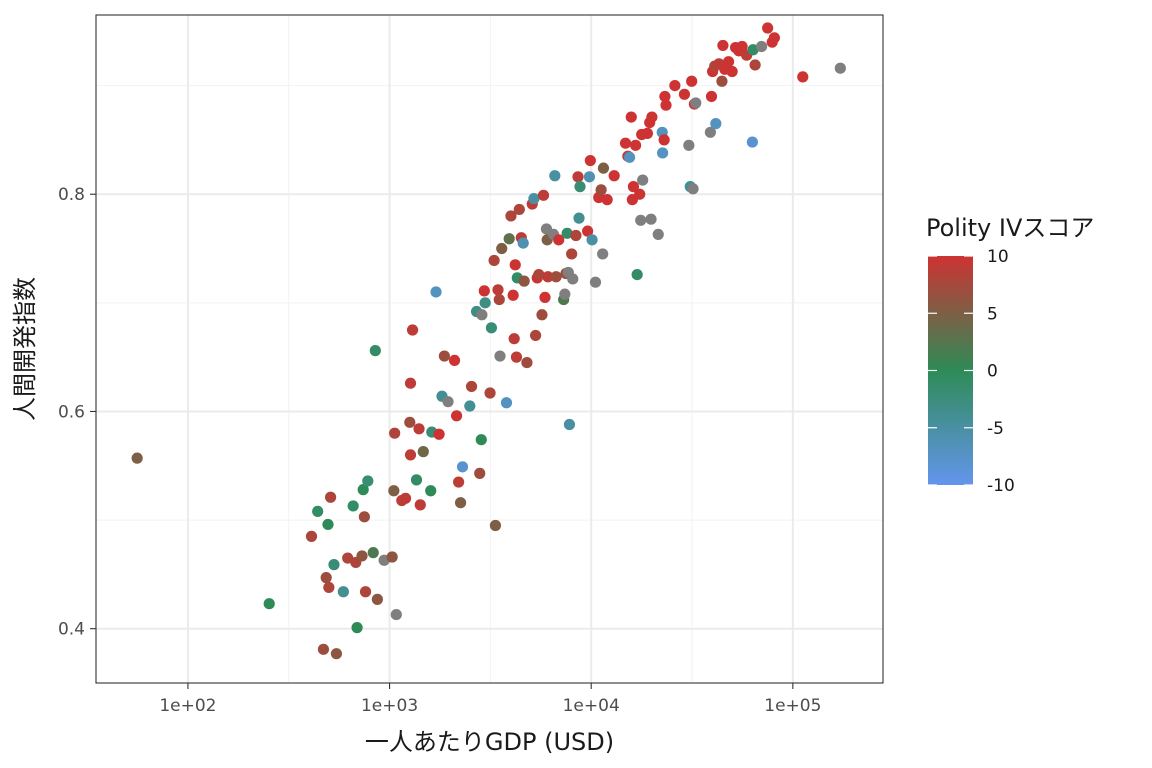 The height and width of the screenshot is (768, 1152). What do you see at coordinates (992, 314) in the screenshot?
I see `legend-tick-label: 5` at bounding box center [992, 314].